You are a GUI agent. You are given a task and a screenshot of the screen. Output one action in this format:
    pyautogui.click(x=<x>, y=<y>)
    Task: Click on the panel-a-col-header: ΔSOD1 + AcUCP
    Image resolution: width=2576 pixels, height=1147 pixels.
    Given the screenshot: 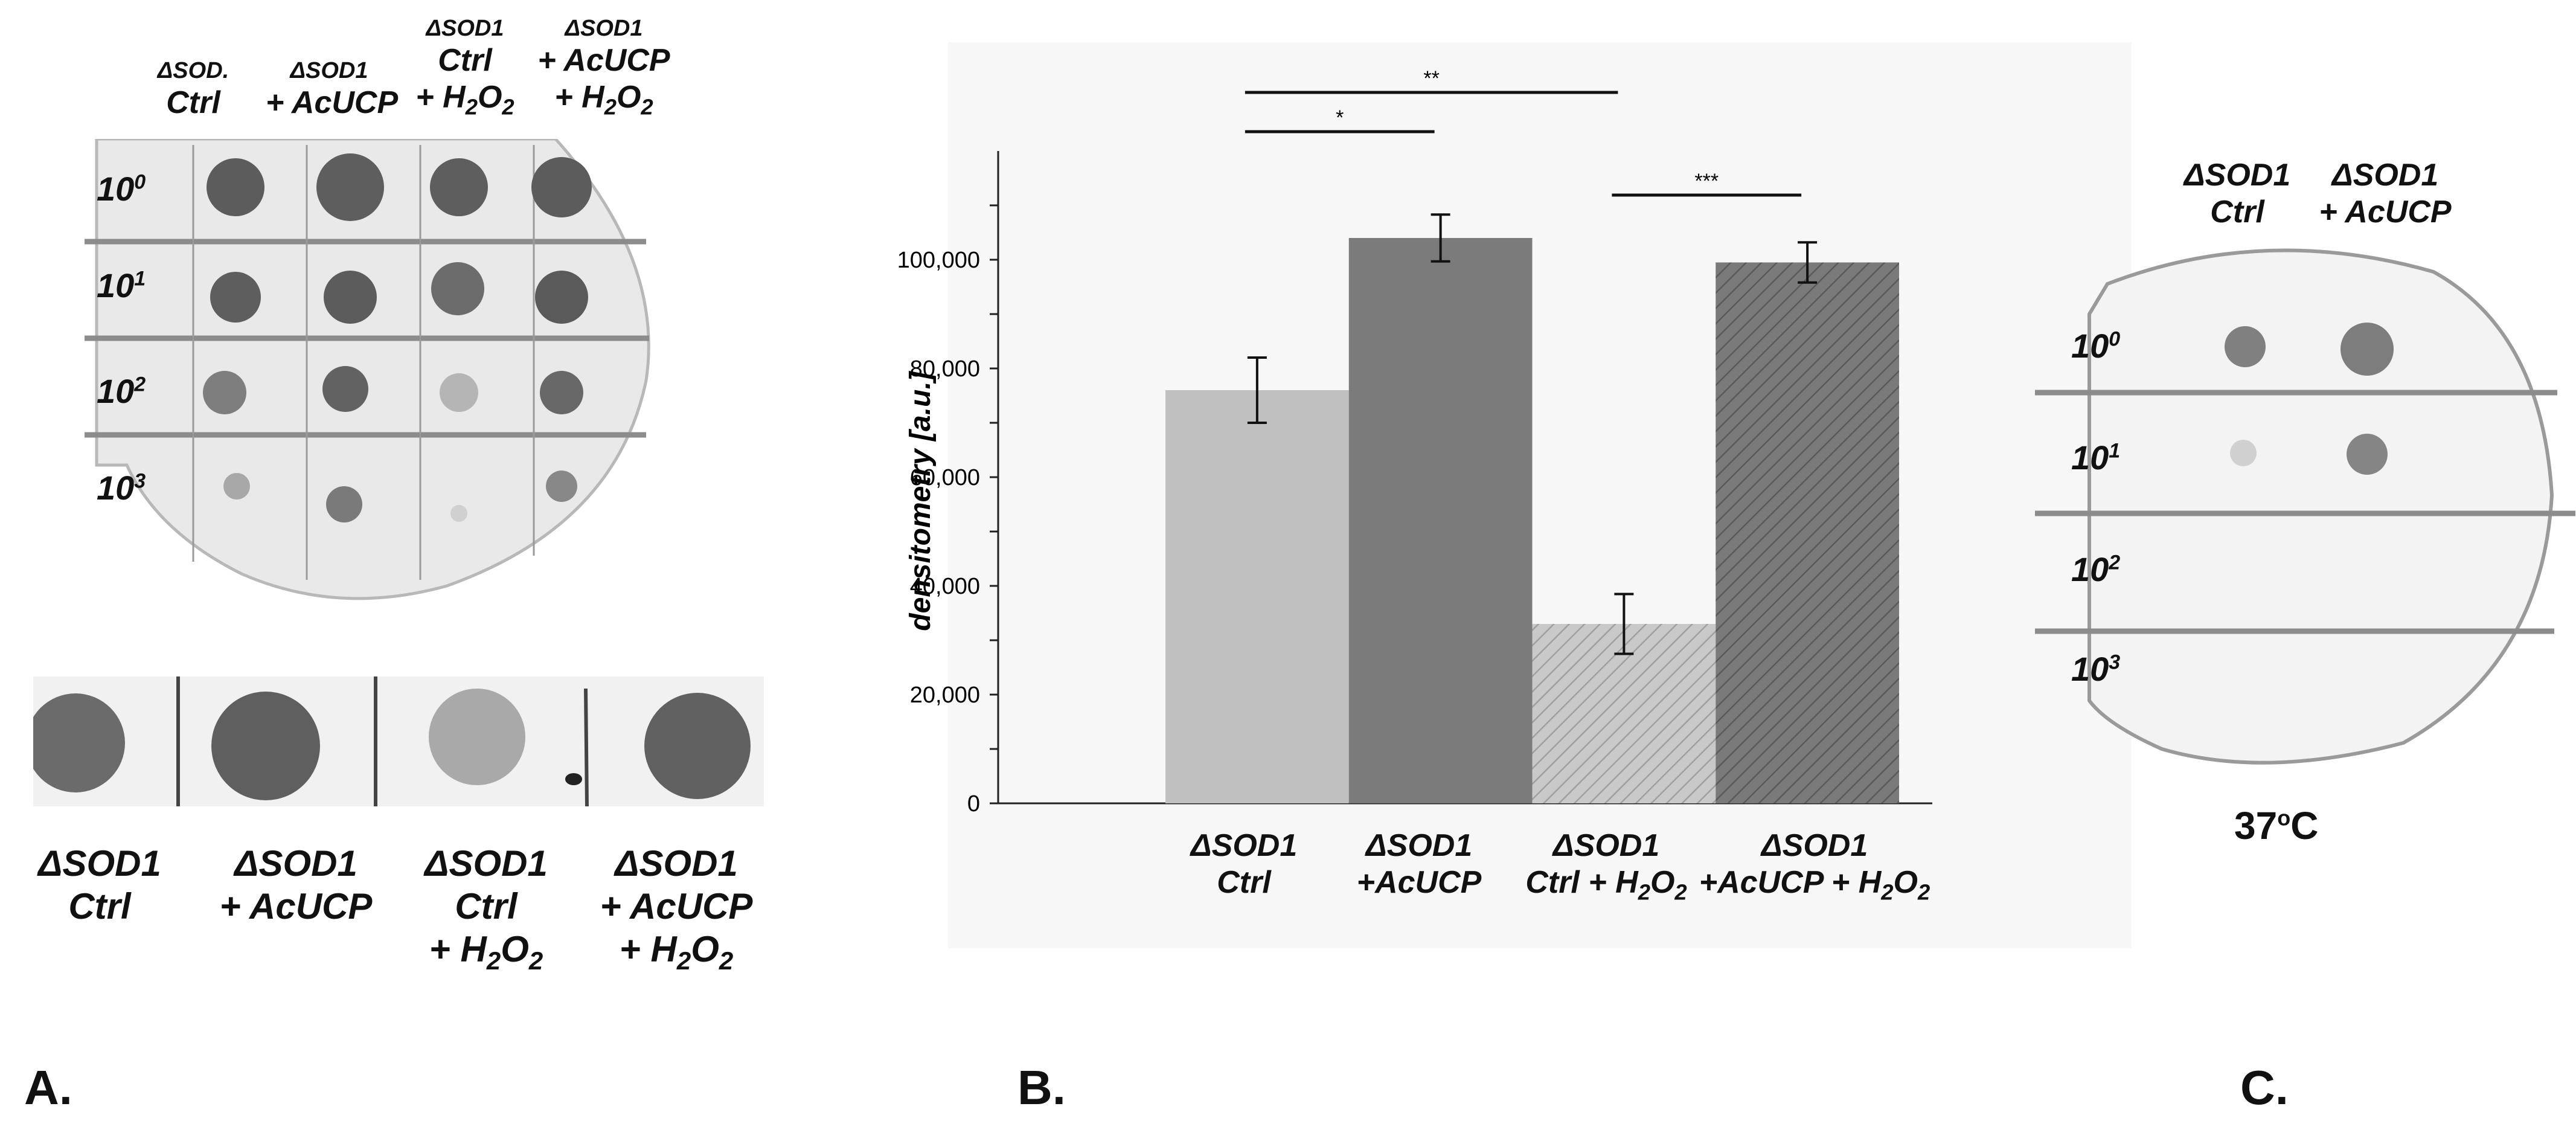 What is the action you would take?
    pyautogui.click(x=332, y=89)
    